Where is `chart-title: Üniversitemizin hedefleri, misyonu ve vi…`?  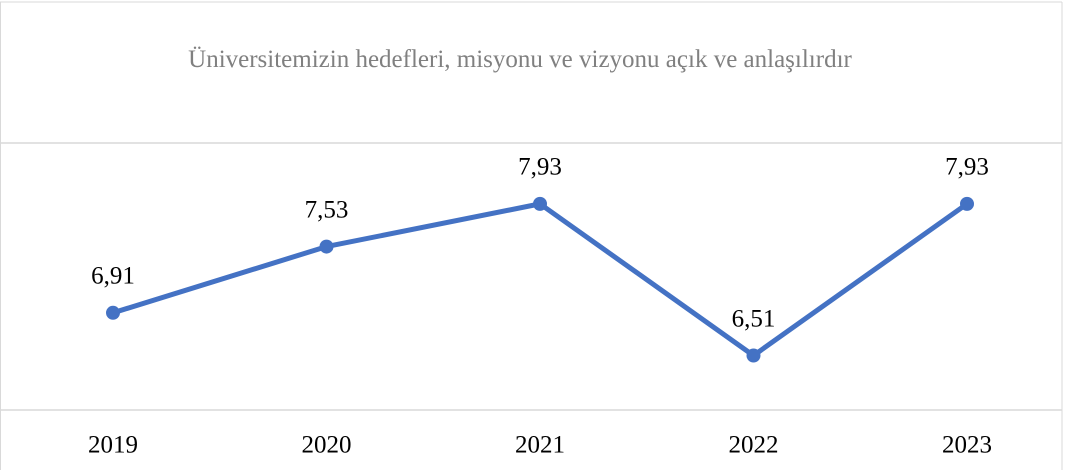
chart-title: Üniversitemizin hedefleri, misyonu ve vi… is located at coordinates (520, 59).